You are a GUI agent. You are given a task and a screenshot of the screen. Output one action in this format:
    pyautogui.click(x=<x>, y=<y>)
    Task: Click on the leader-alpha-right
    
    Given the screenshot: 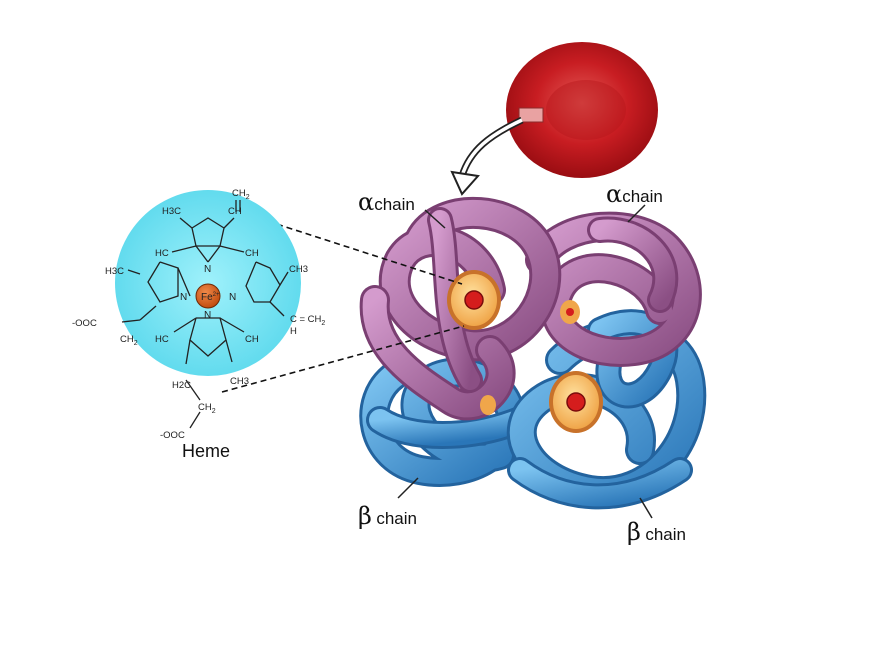 What is the action you would take?
    pyautogui.click(x=636, y=213)
    